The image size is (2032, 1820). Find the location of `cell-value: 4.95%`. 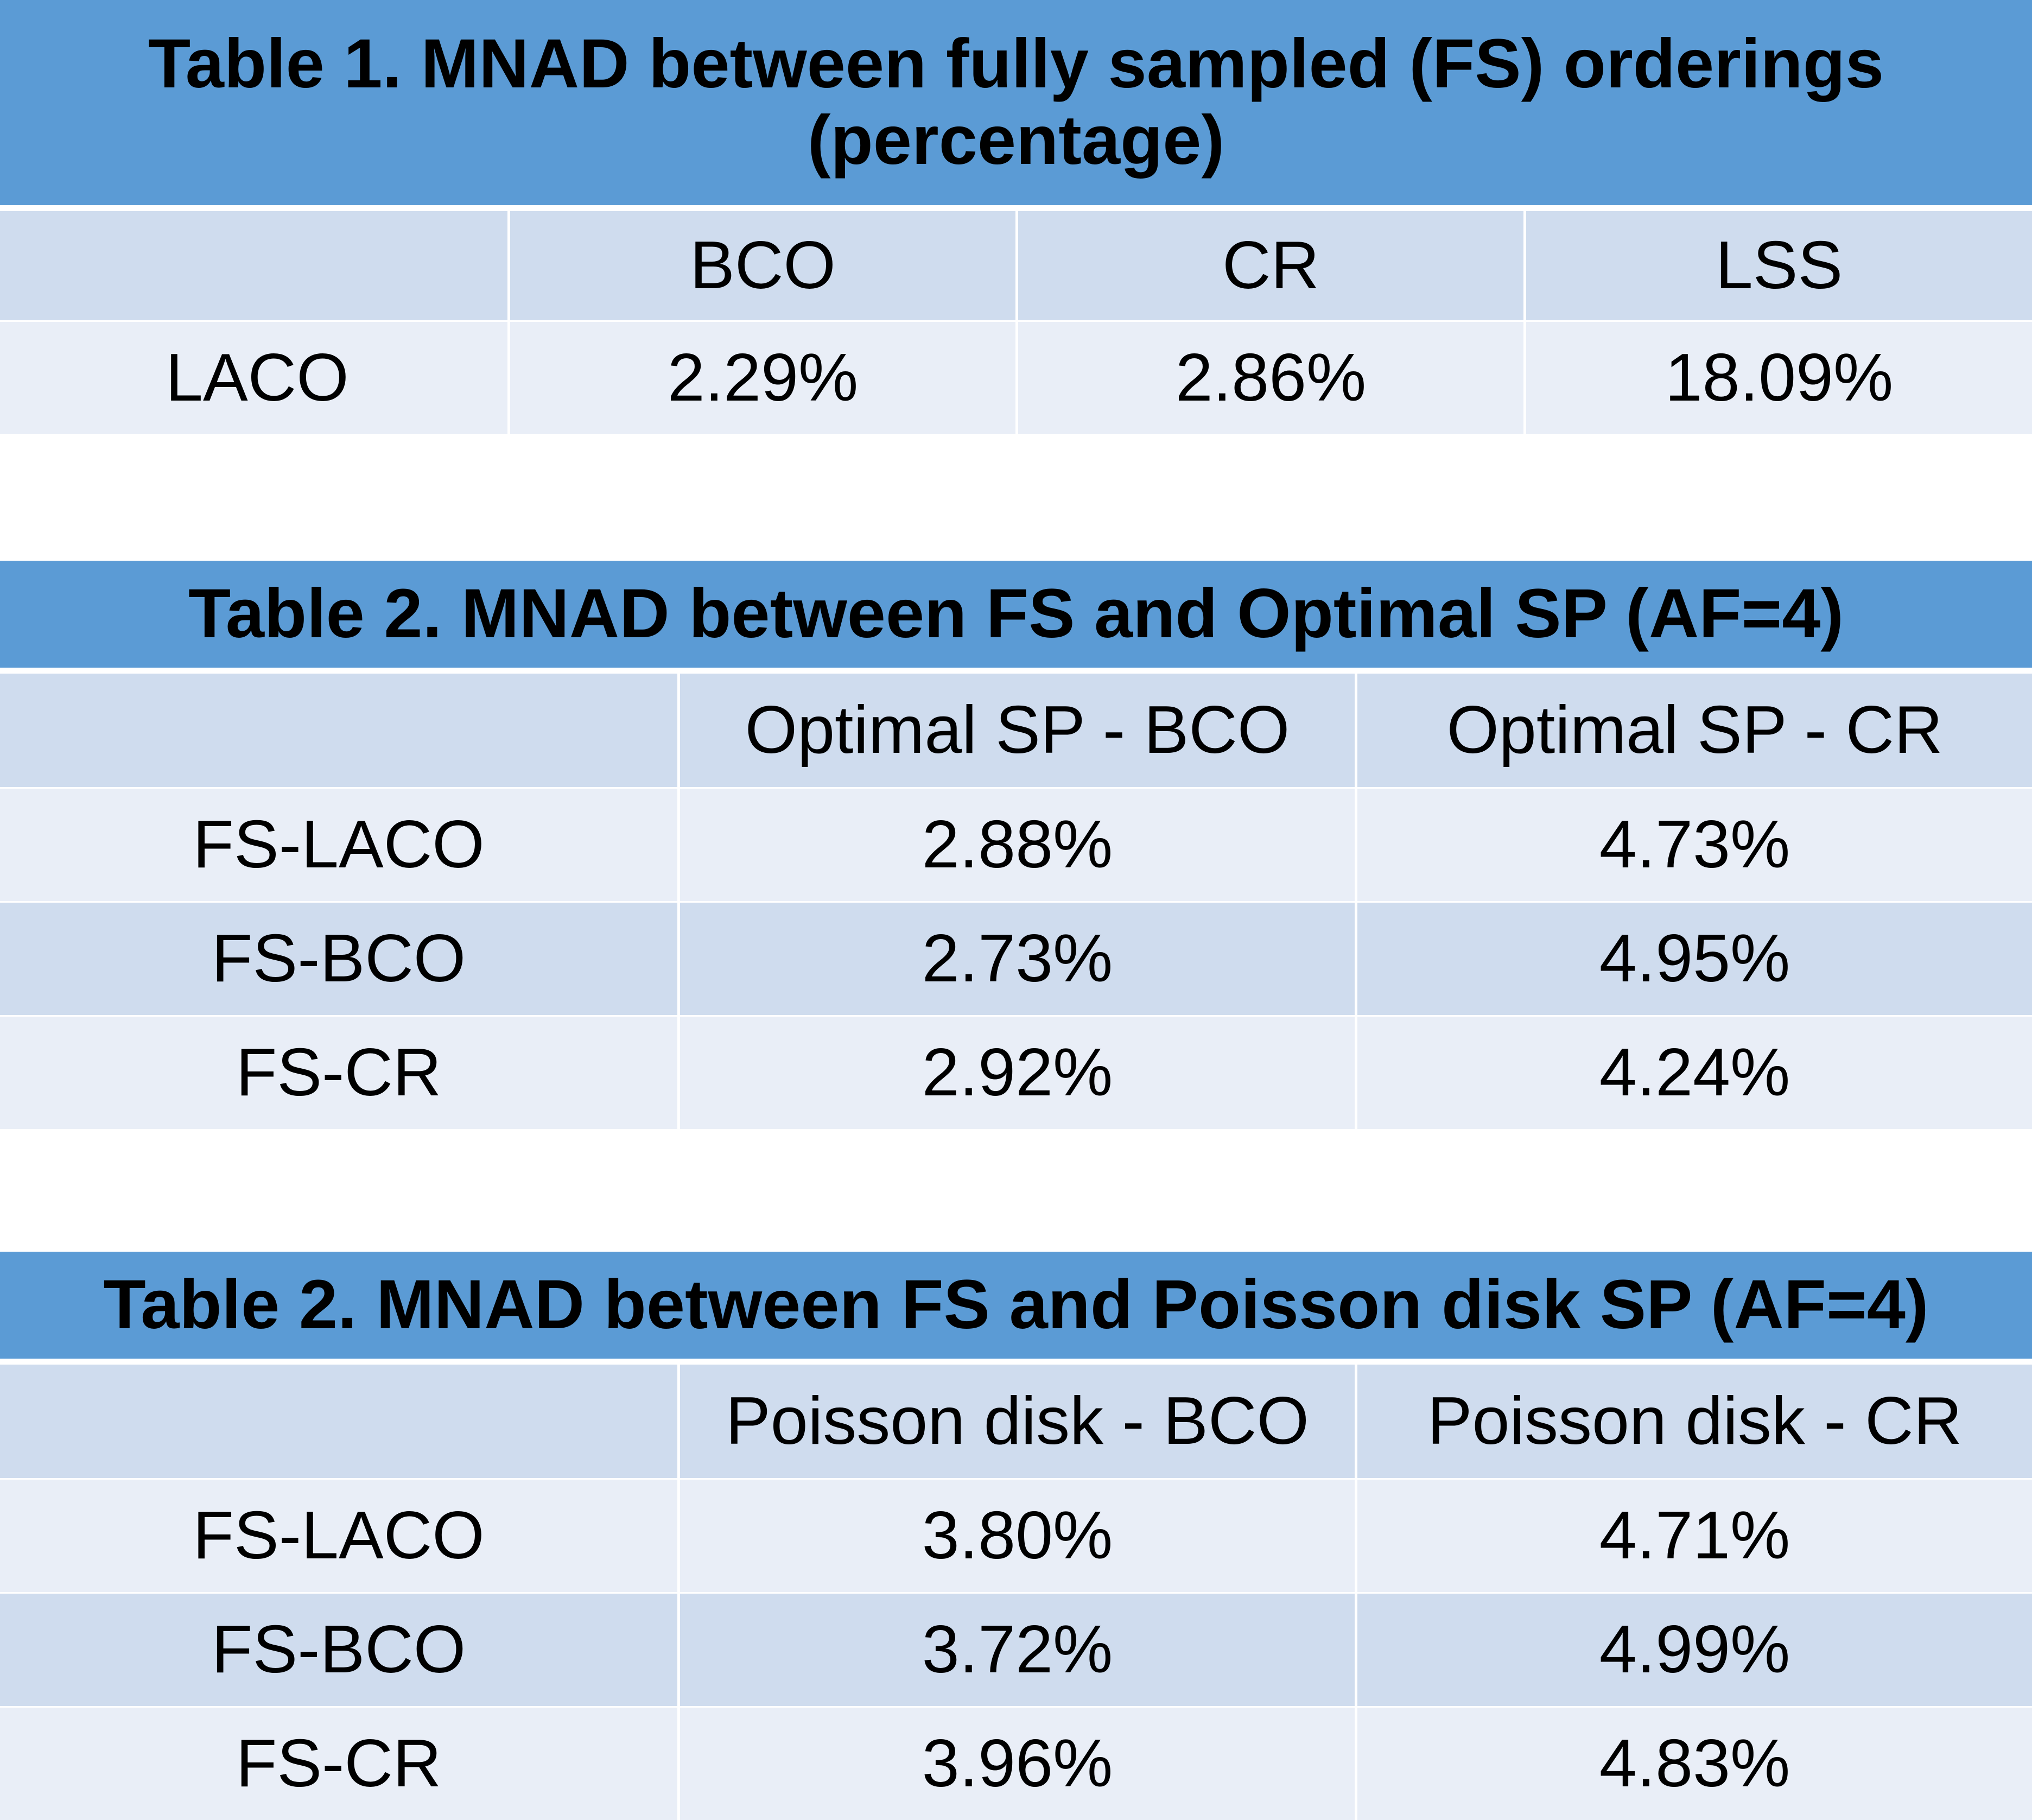

cell-value: 4.95% is located at coordinates (1693, 958).